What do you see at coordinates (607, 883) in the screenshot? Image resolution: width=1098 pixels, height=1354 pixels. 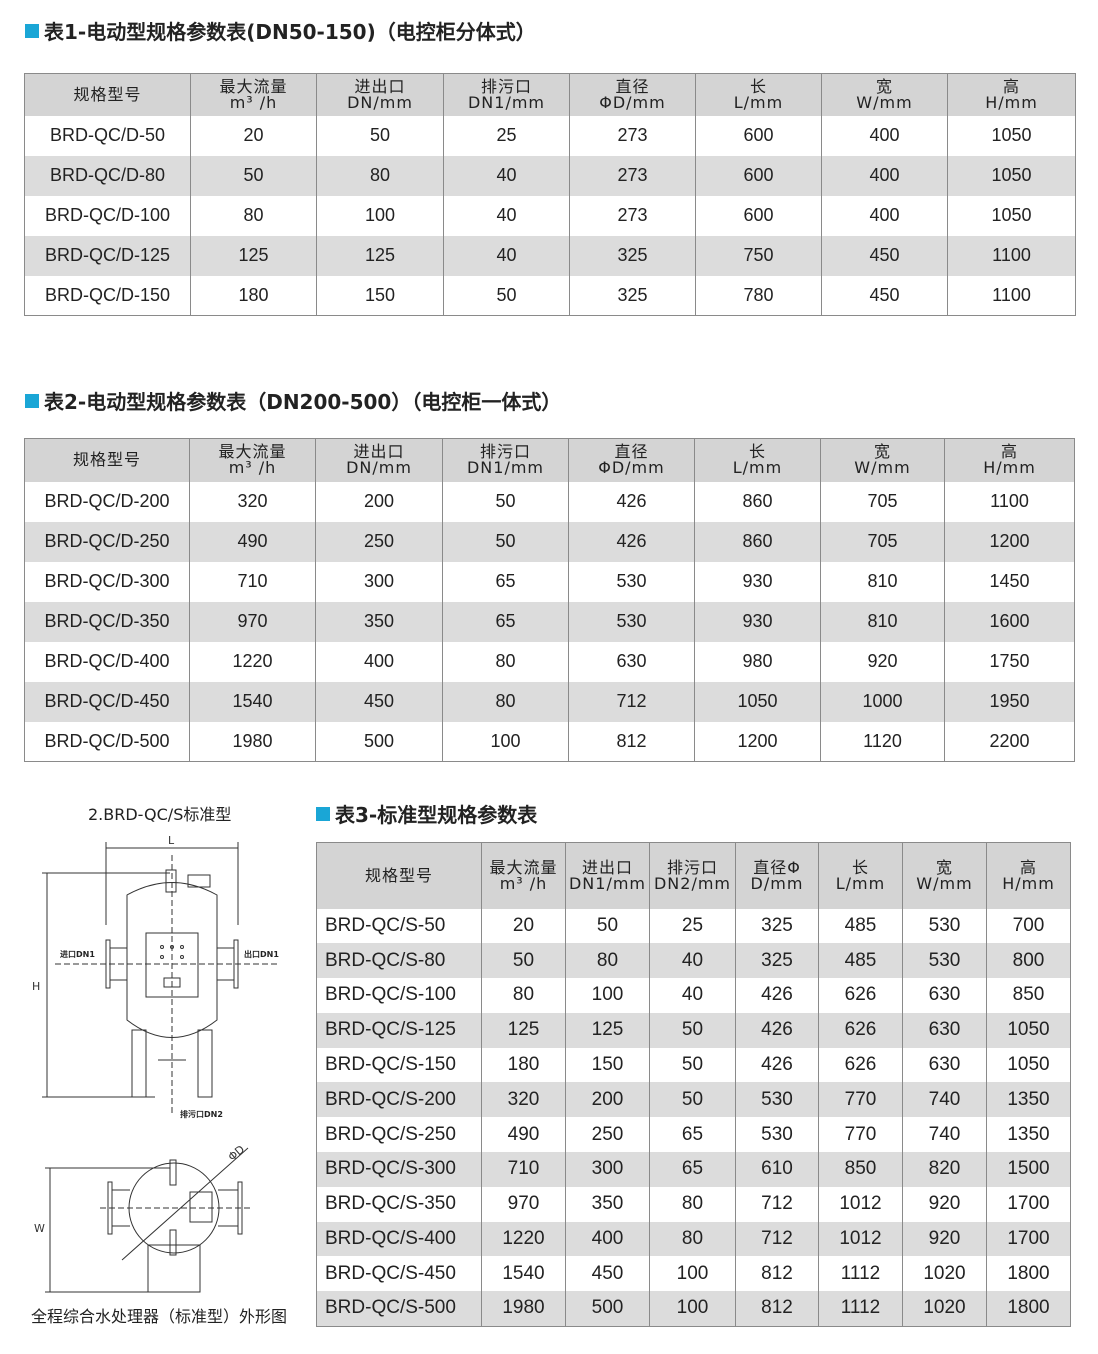 I see `header-line: DN1/mm` at bounding box center [607, 883].